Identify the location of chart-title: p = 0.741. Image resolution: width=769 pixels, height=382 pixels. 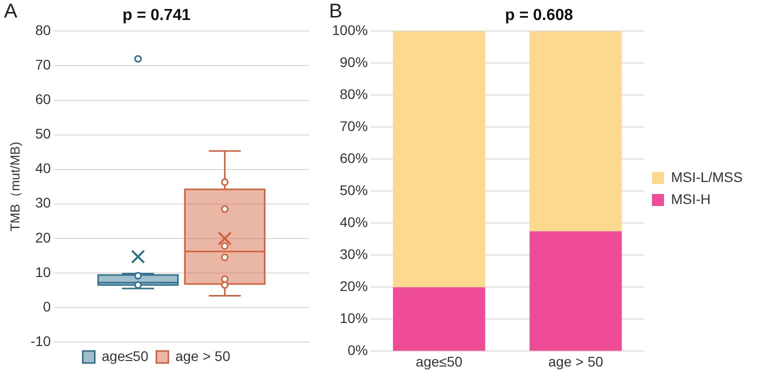
(156, 15).